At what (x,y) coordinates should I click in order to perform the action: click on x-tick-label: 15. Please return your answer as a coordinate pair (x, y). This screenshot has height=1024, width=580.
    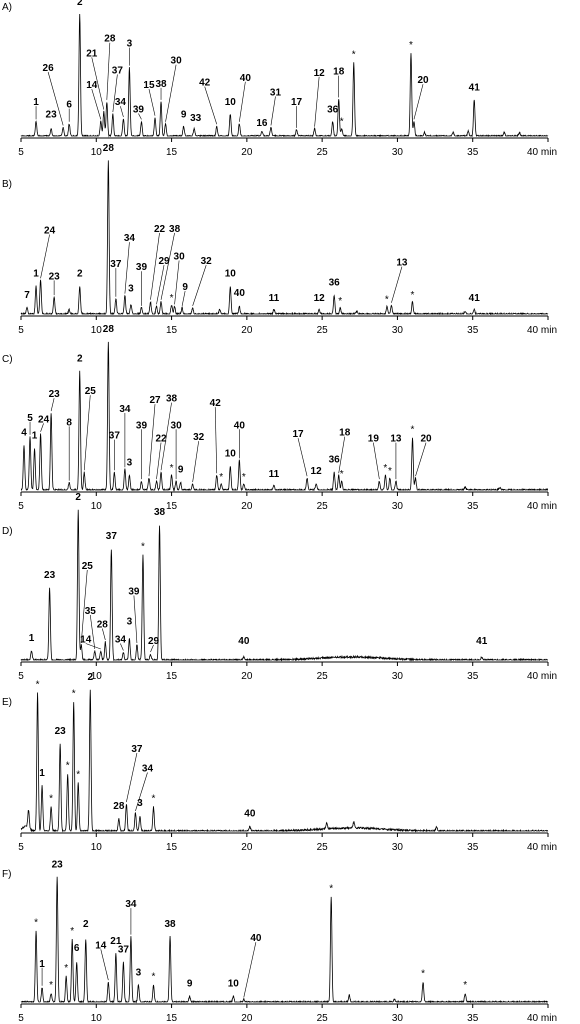
    Looking at the image, I should click on (172, 152).